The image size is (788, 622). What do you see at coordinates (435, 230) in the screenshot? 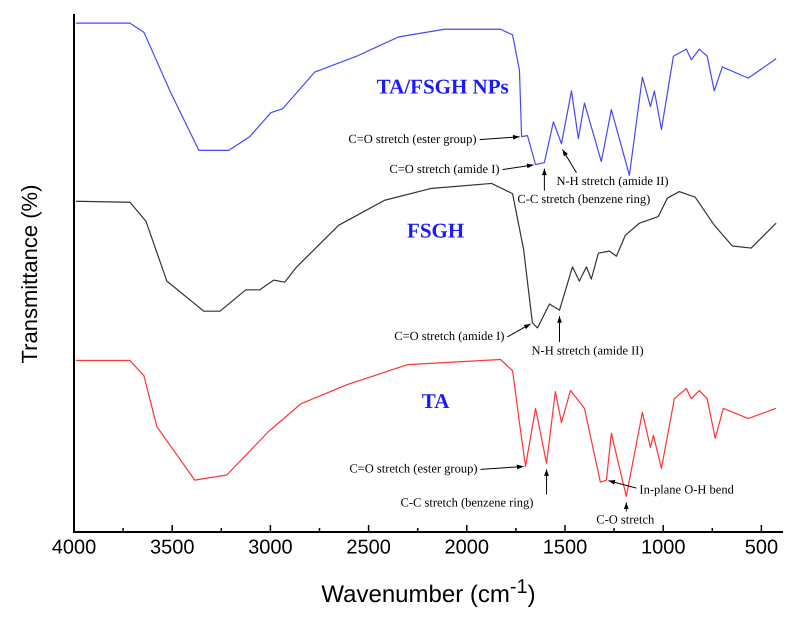
I see `series-label: FSGH` at bounding box center [435, 230].